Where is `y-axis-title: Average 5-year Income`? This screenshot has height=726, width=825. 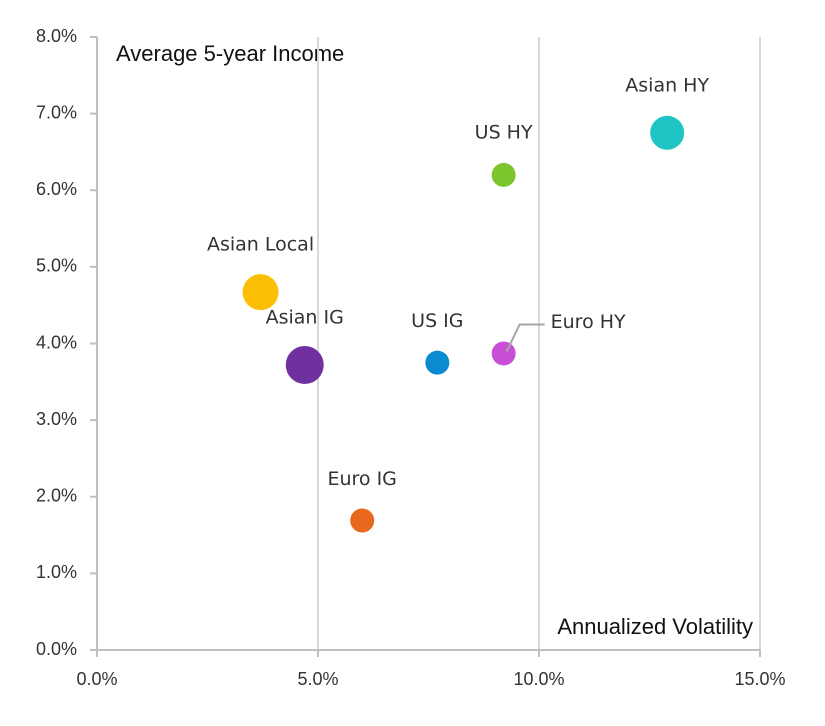 y-axis-title: Average 5-year Income is located at coordinates (230, 53).